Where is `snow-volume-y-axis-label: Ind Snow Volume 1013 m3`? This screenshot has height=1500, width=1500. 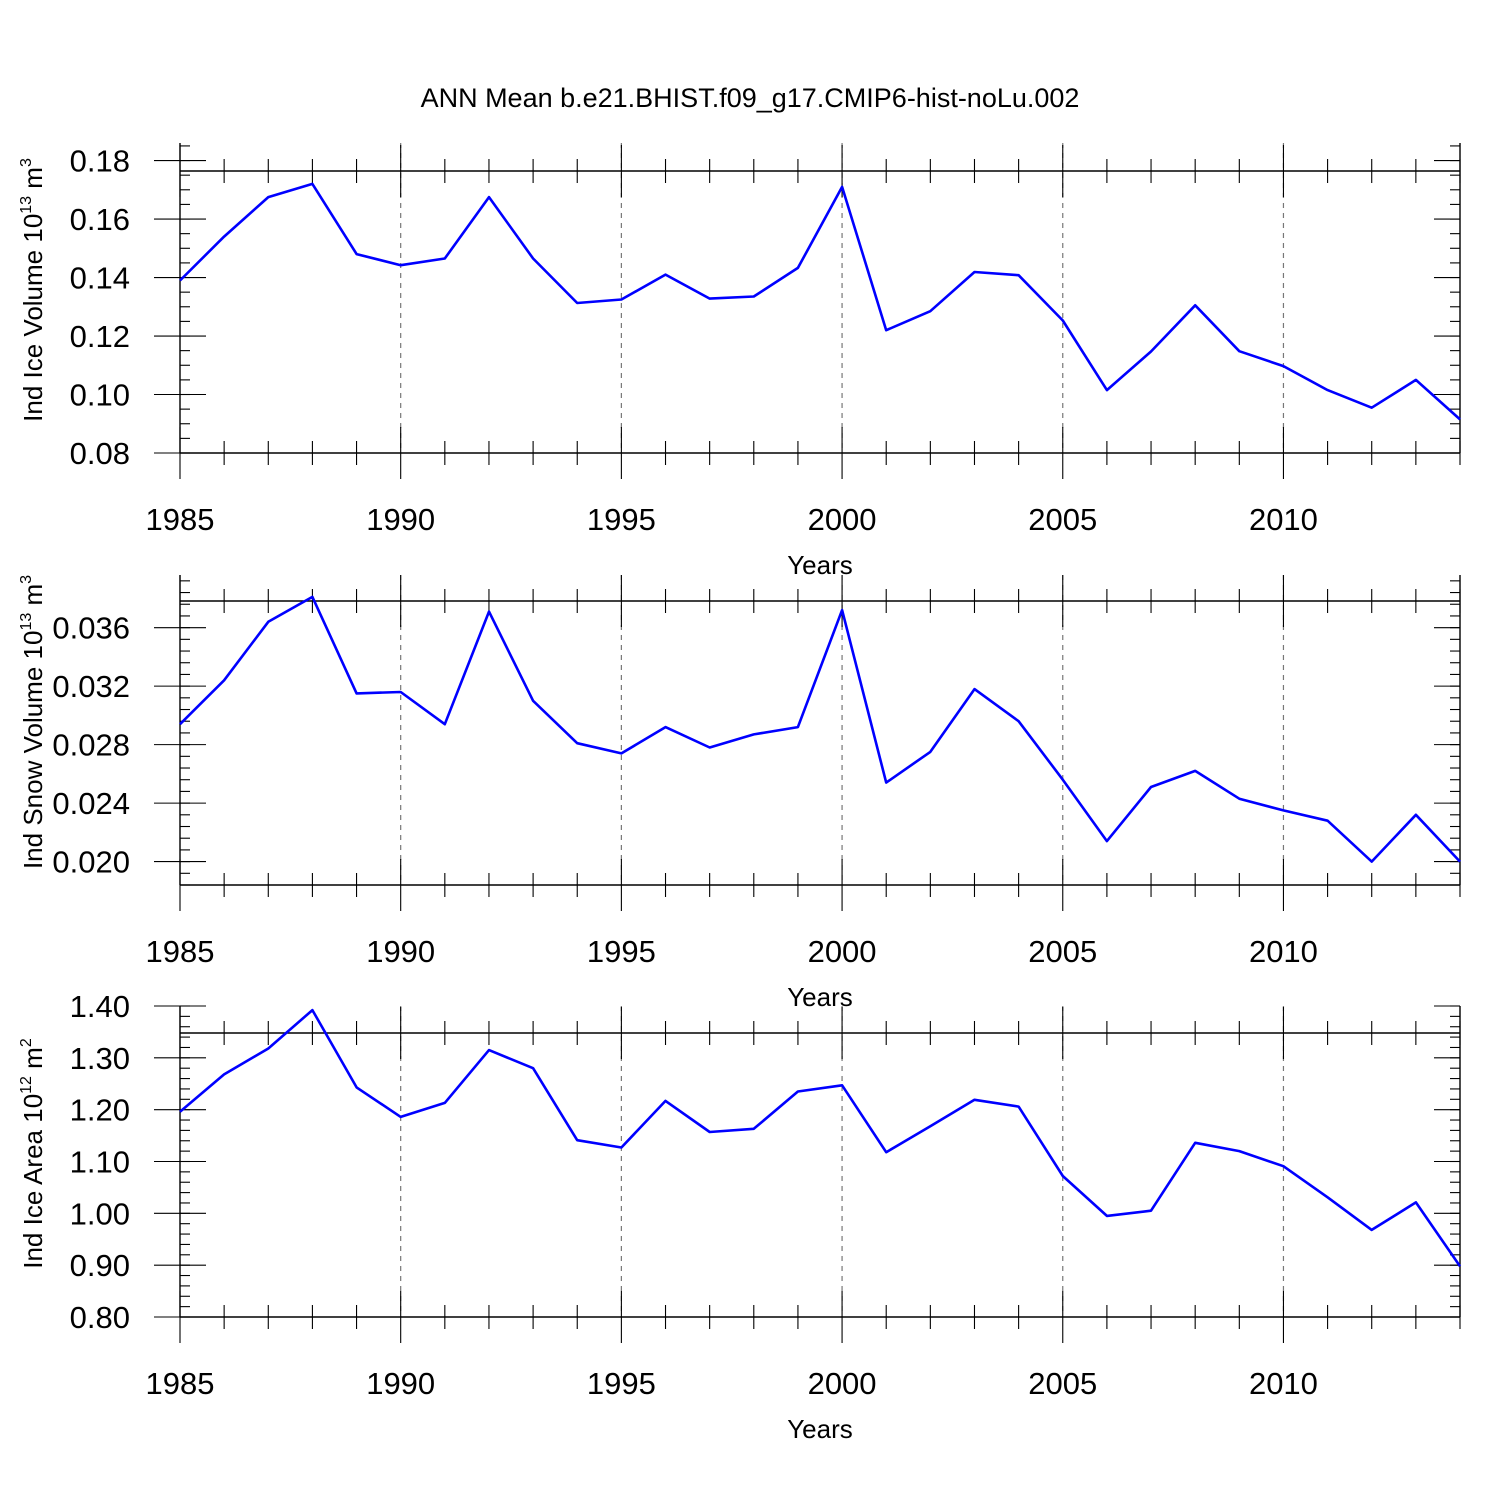
snow-volume-y-axis-label: Ind Snow Volume 1013 m3 is located at coordinates (33, 722).